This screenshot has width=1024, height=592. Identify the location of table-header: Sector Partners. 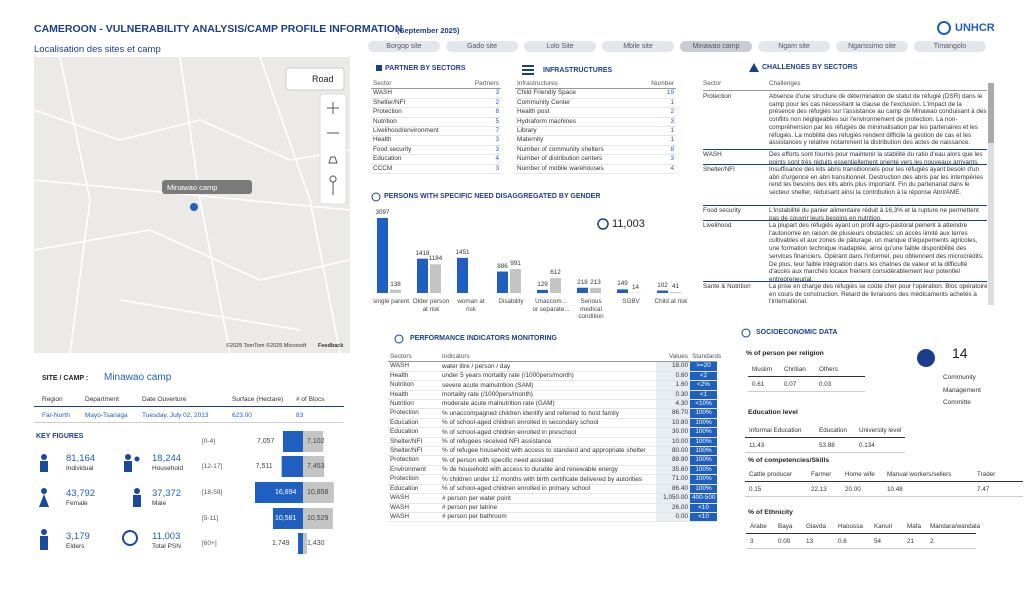
(436, 85).